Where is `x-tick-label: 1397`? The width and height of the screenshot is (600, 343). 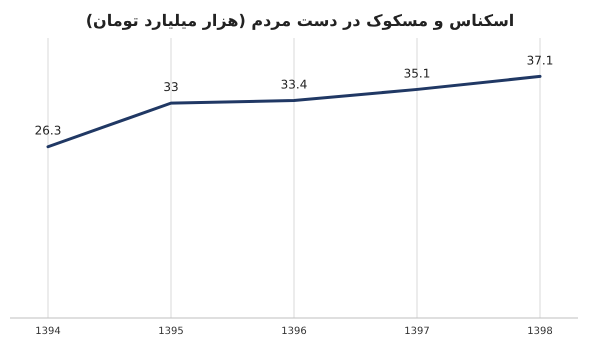 x-tick-label: 1397 is located at coordinates (417, 331).